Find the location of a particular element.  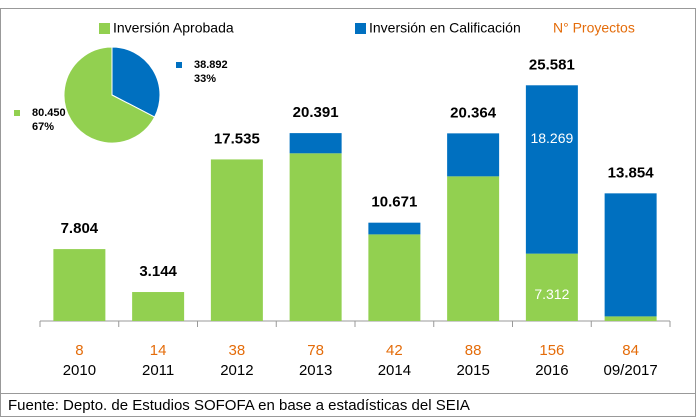

total-label: 10.671 is located at coordinates (394, 202).